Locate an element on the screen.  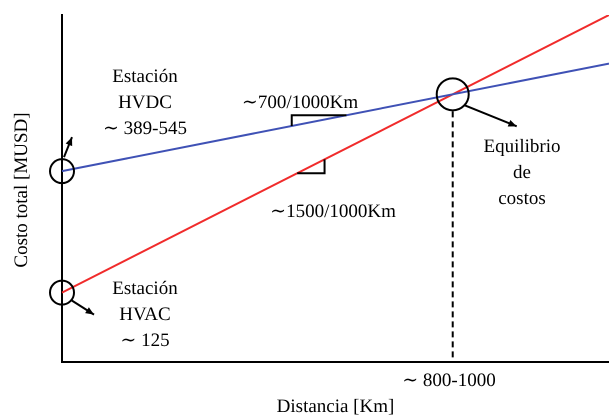
y-axis-title: Costo total [MUSD] is located at coordinates (21, 190).